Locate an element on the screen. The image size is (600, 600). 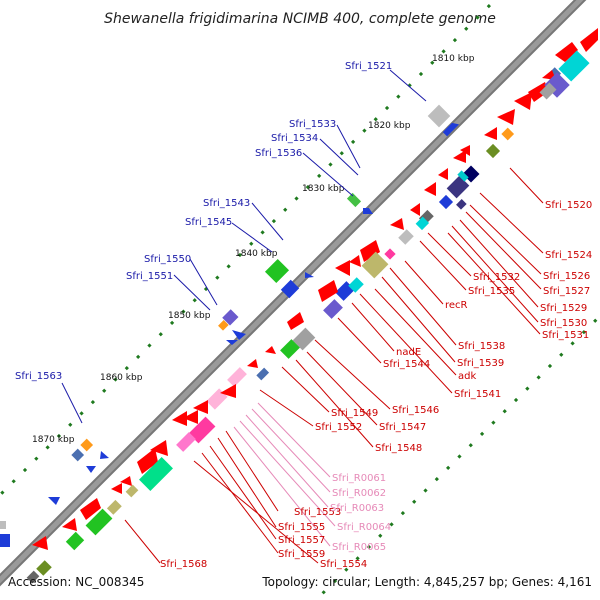
gene-label-sfri-1544: Sfri_1544 is located at coordinates (406, 364).